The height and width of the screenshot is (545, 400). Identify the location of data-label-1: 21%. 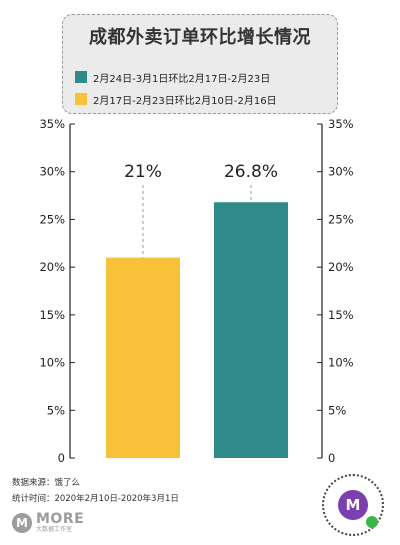
(143, 172).